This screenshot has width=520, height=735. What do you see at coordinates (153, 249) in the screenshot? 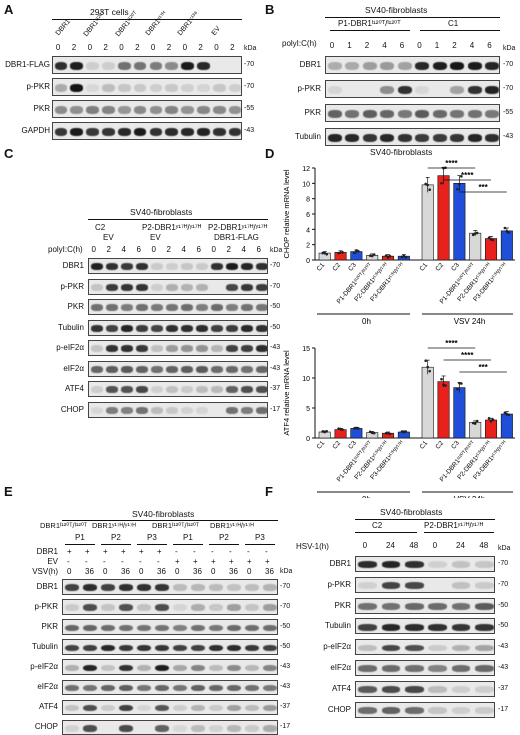
I see `C-time-4: 0` at bounding box center [153, 249].